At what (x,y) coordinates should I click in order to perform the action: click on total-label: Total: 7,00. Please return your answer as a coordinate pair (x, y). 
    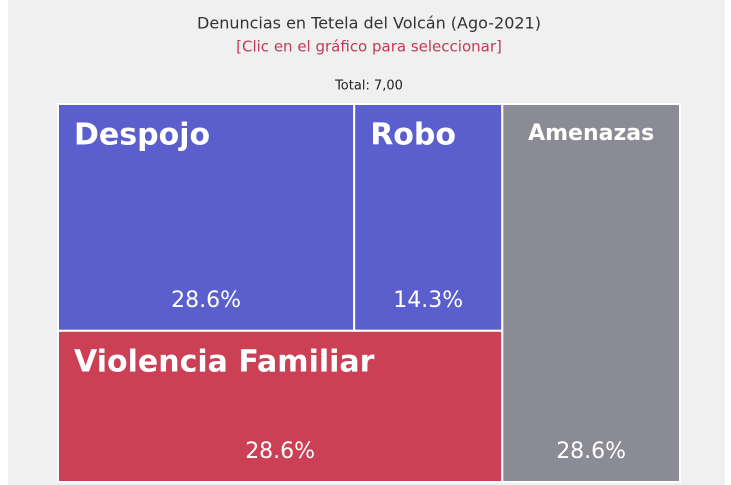
    Looking at the image, I should click on (368, 86).